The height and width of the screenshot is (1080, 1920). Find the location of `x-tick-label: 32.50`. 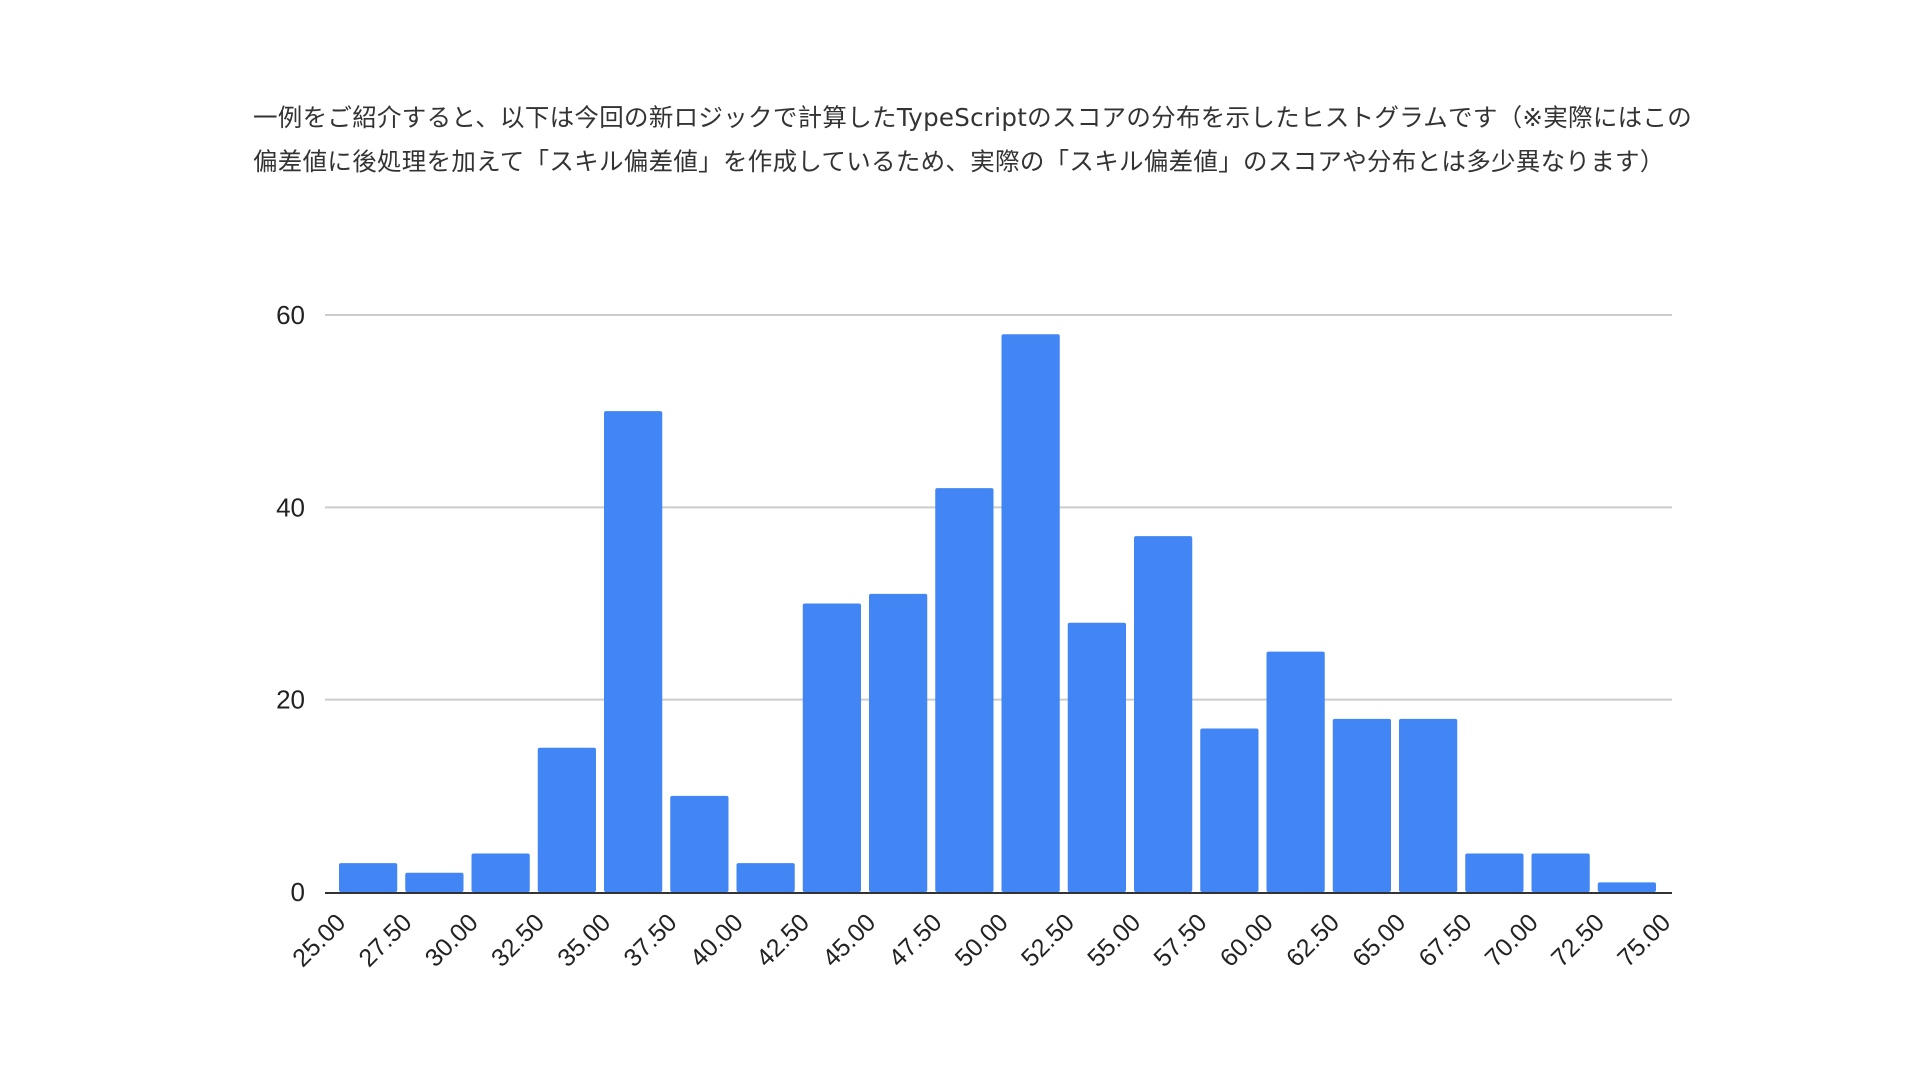

x-tick-label: 32.50 is located at coordinates (518, 940).